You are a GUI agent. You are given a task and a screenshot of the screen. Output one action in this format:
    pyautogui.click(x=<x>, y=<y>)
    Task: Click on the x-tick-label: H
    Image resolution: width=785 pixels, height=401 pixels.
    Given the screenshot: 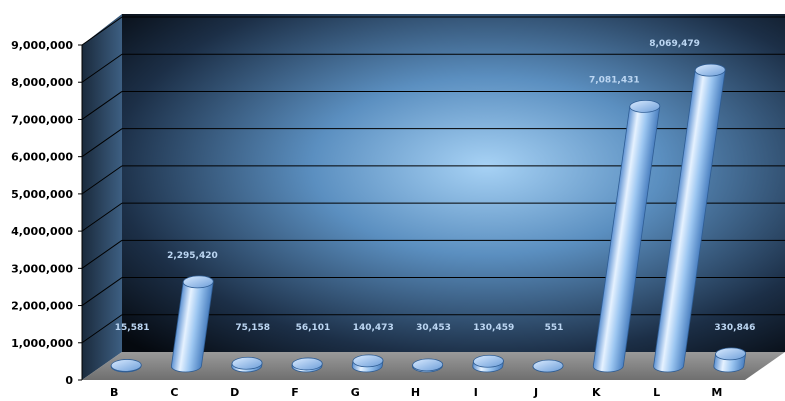 What is the action you would take?
    pyautogui.click(x=415, y=392)
    